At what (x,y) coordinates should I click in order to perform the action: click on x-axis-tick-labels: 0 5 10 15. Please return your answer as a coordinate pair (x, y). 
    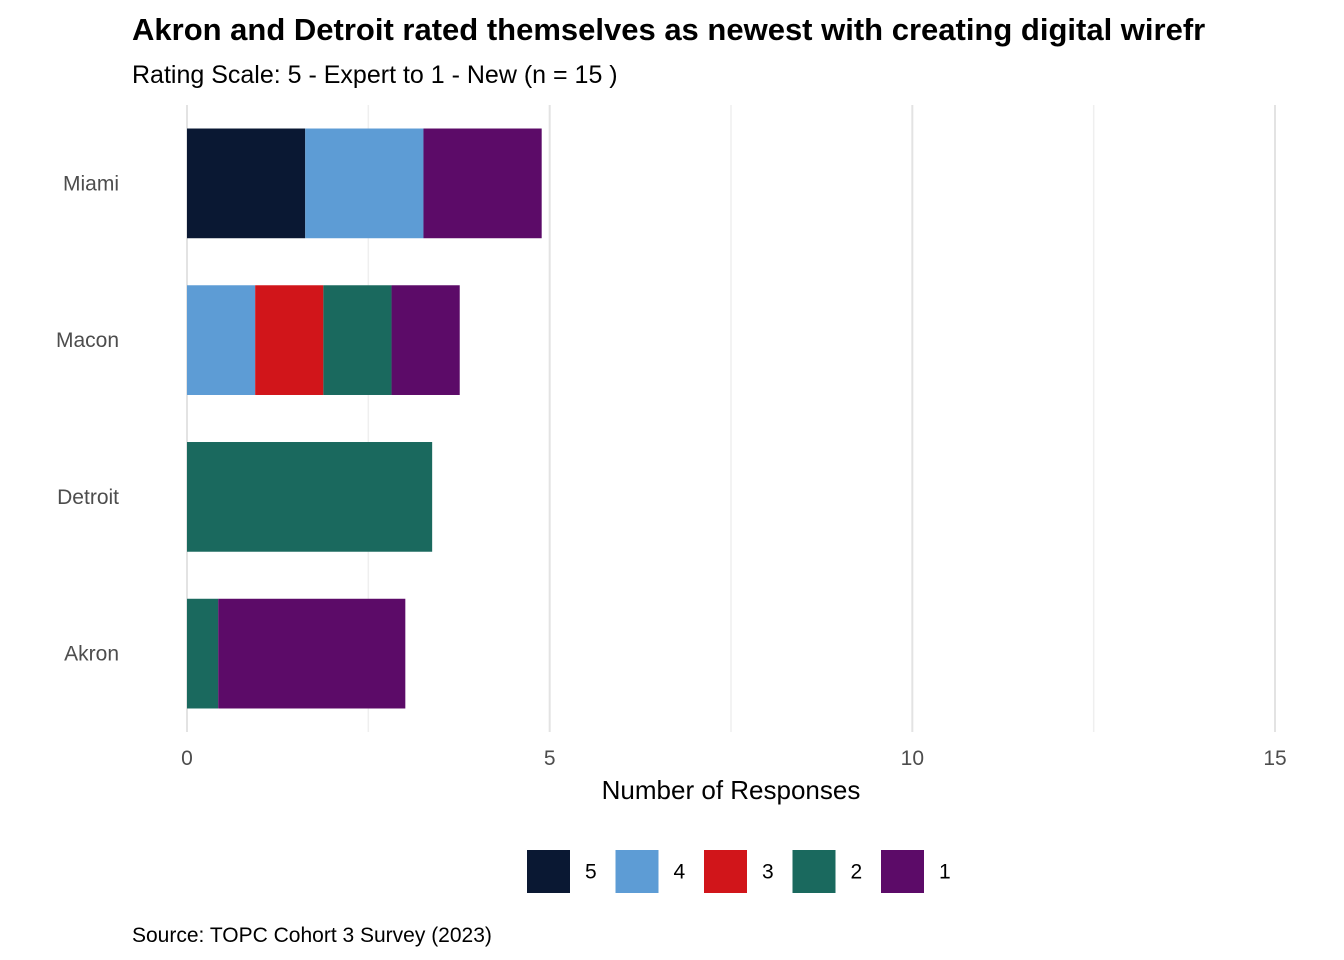
    Looking at the image, I should click on (734, 758).